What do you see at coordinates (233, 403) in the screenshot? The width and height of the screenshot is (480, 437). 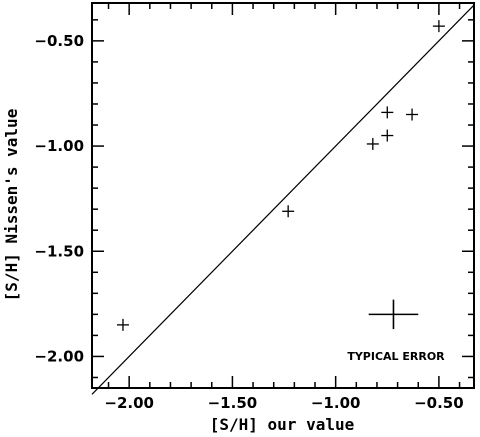 I see `x-tick-label: −1.50` at bounding box center [233, 403].